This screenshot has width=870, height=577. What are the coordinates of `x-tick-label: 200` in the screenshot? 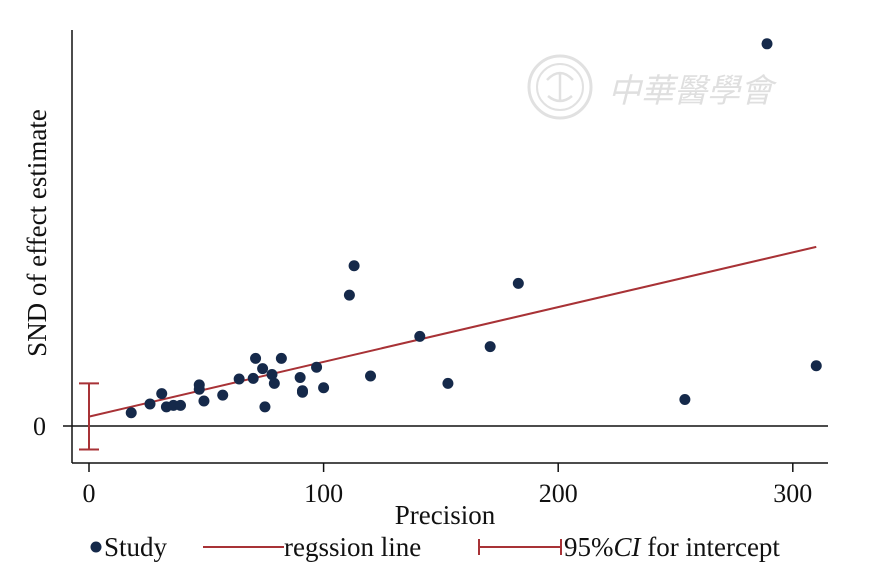 It's located at (558, 493).